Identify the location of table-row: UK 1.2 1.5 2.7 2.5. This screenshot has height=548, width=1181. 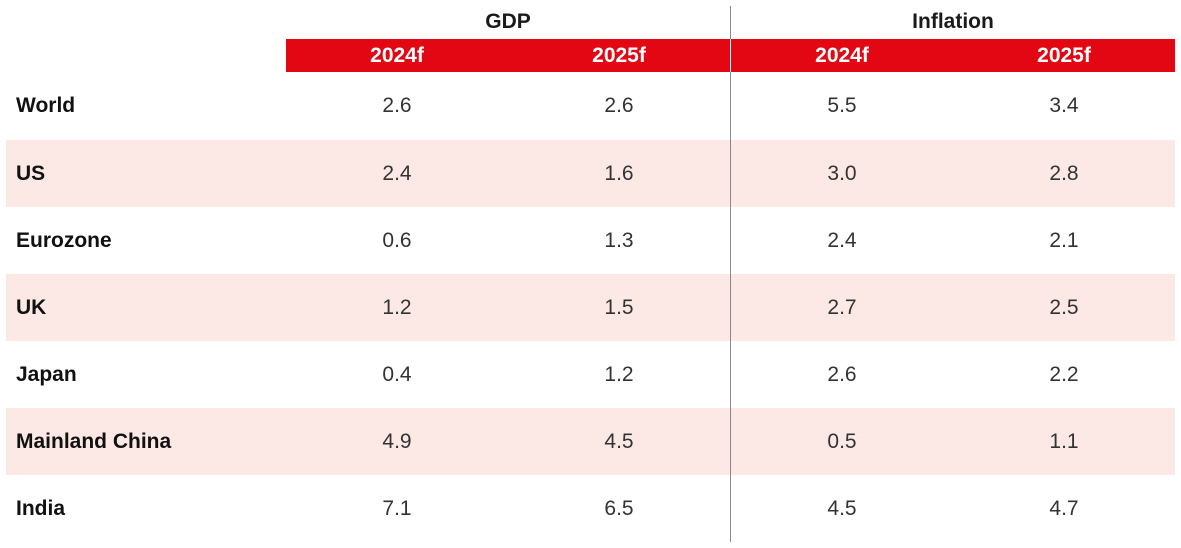
(590, 307).